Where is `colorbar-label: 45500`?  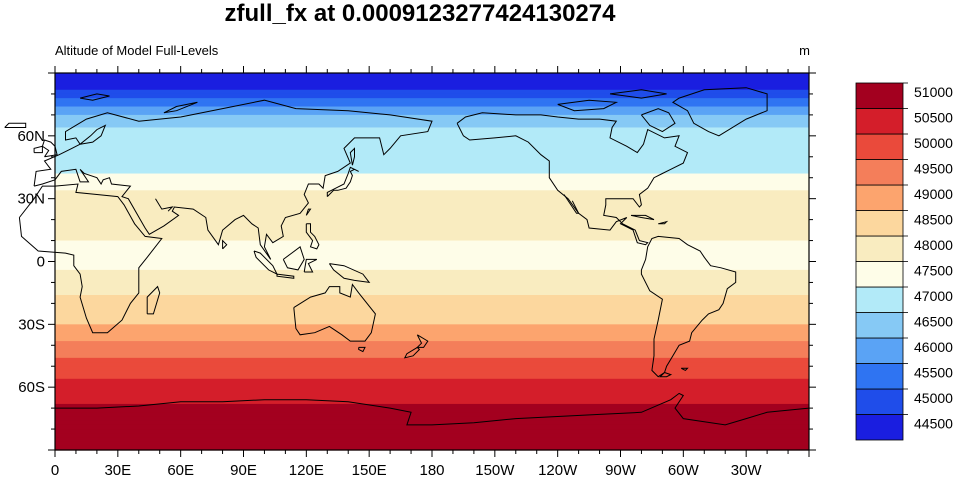 colorbar-label: 45500 is located at coordinates (933, 373).